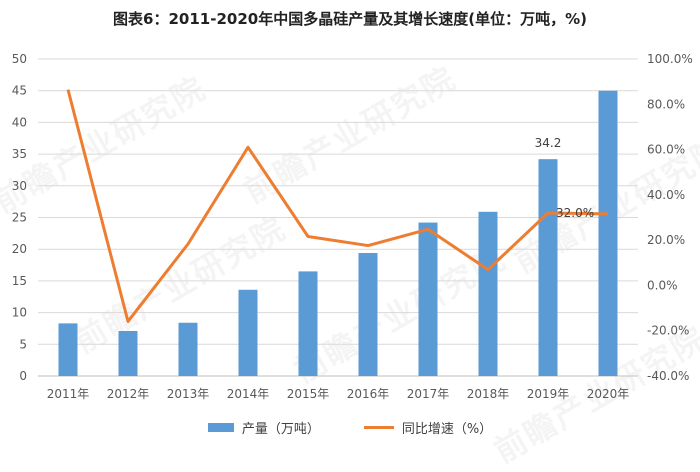 The image size is (700, 472). What do you see at coordinates (19, 281) in the screenshot?
I see `y-left-tick-label: 15` at bounding box center [19, 281].